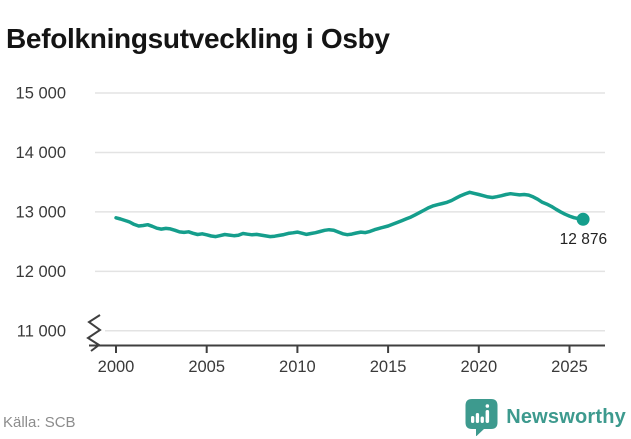 The height and width of the screenshot is (439, 631). What do you see at coordinates (343, 367) in the screenshot?
I see `x-axis-labels: 2000 2005 2010 2015 2020 2025` at bounding box center [343, 367].